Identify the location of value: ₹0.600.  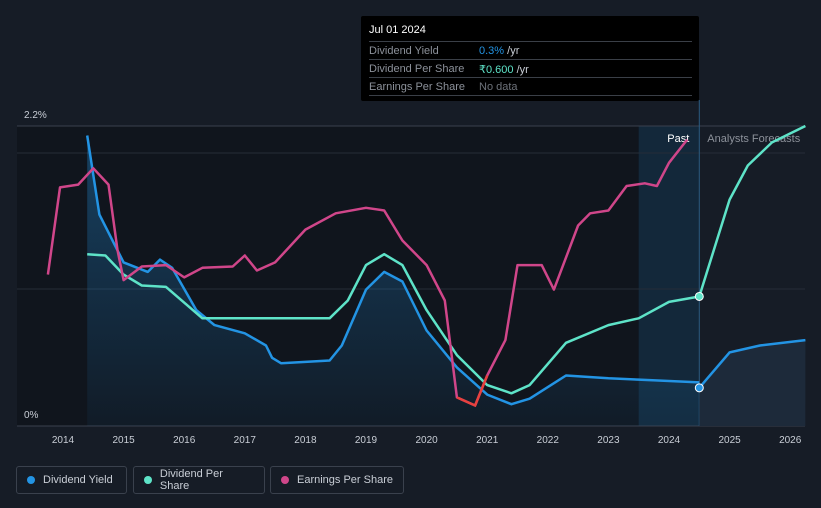
(496, 70).